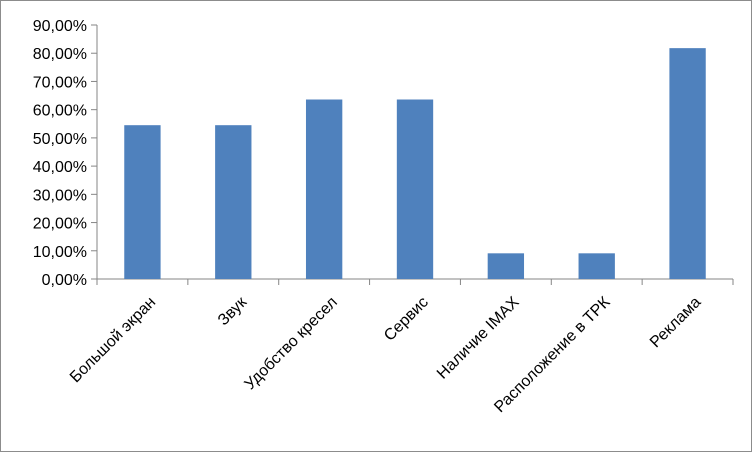  Describe the element at coordinates (478, 338) in the screenshot. I see `x-tick-label: Наличие IMAX` at that location.